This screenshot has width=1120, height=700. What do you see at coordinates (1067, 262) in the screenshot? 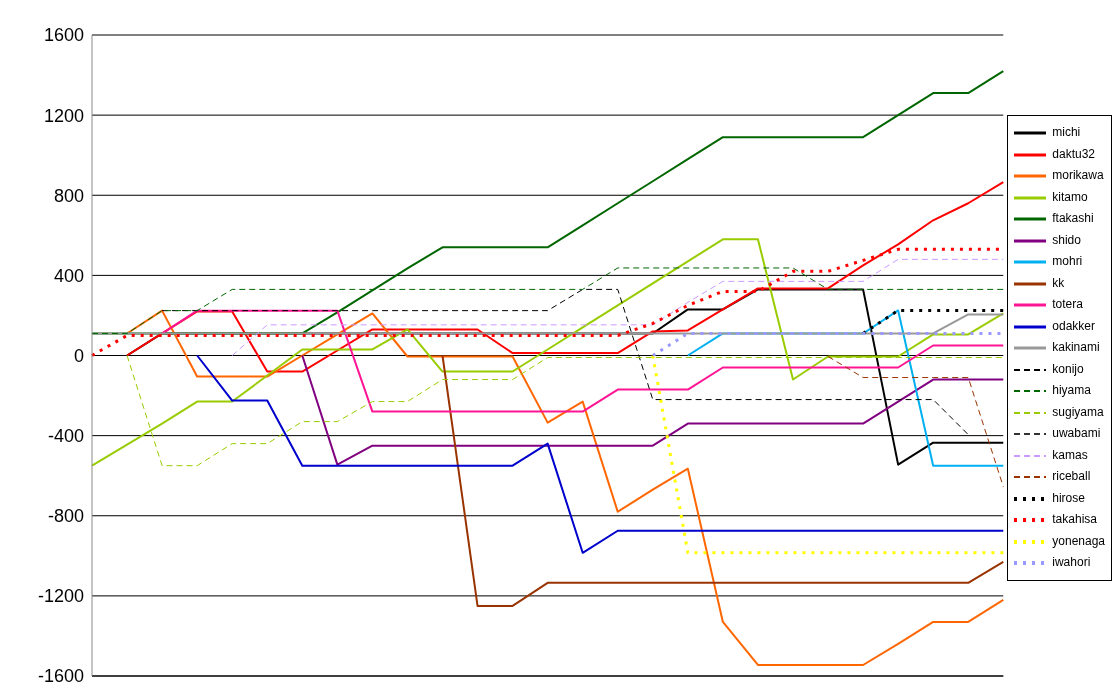
I see `legend-label: mohri` at bounding box center [1067, 262].